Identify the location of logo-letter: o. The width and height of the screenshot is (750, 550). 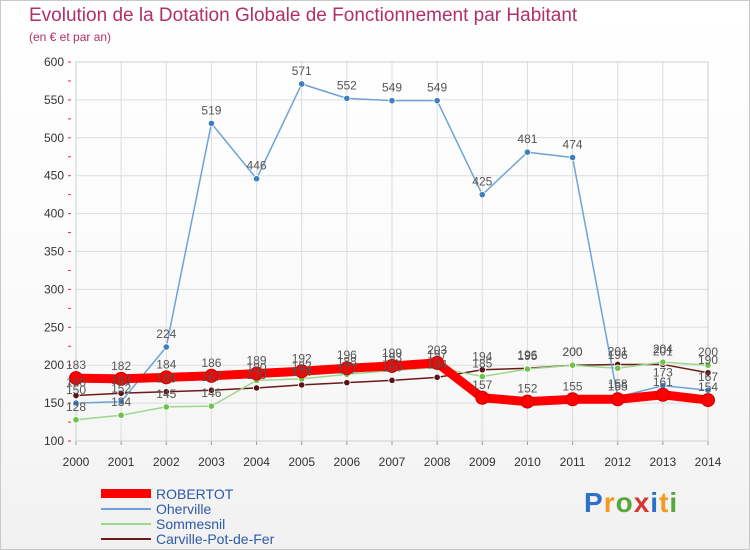
(624, 502).